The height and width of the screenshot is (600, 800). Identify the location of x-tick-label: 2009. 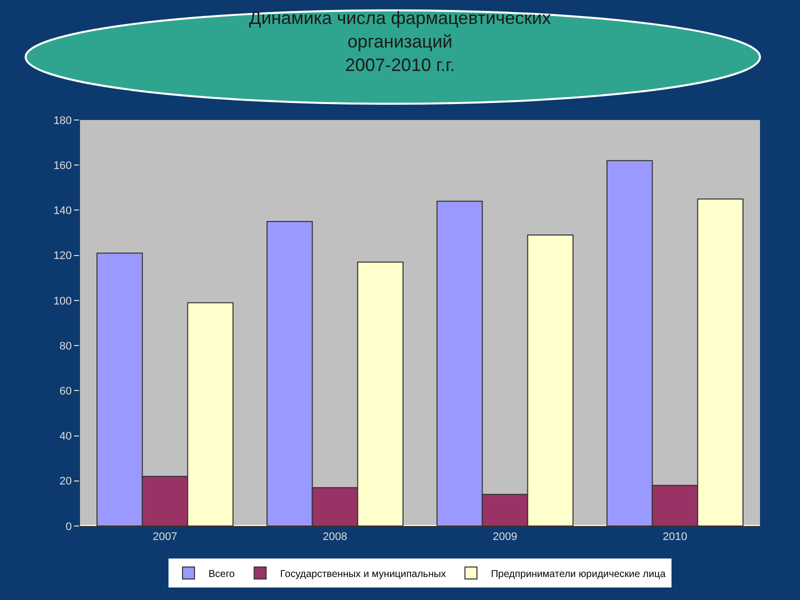
(505, 537).